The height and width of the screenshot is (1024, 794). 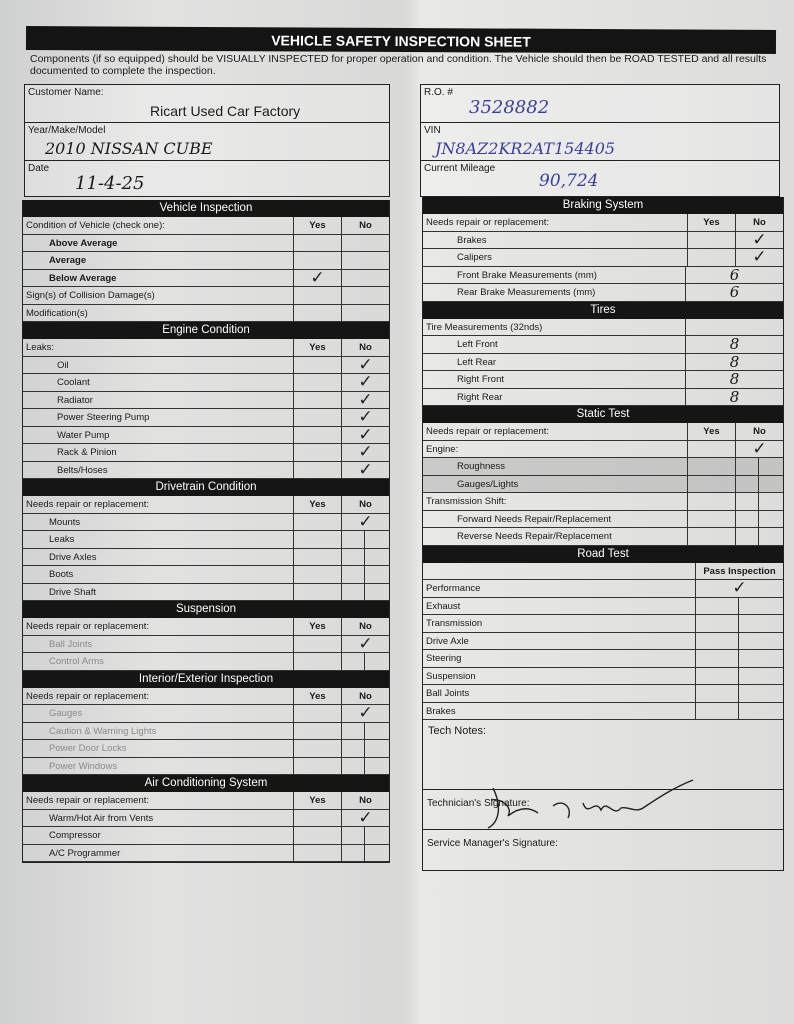 I want to click on tech-notes-area: Tech Notes:, so click(x=603, y=755).